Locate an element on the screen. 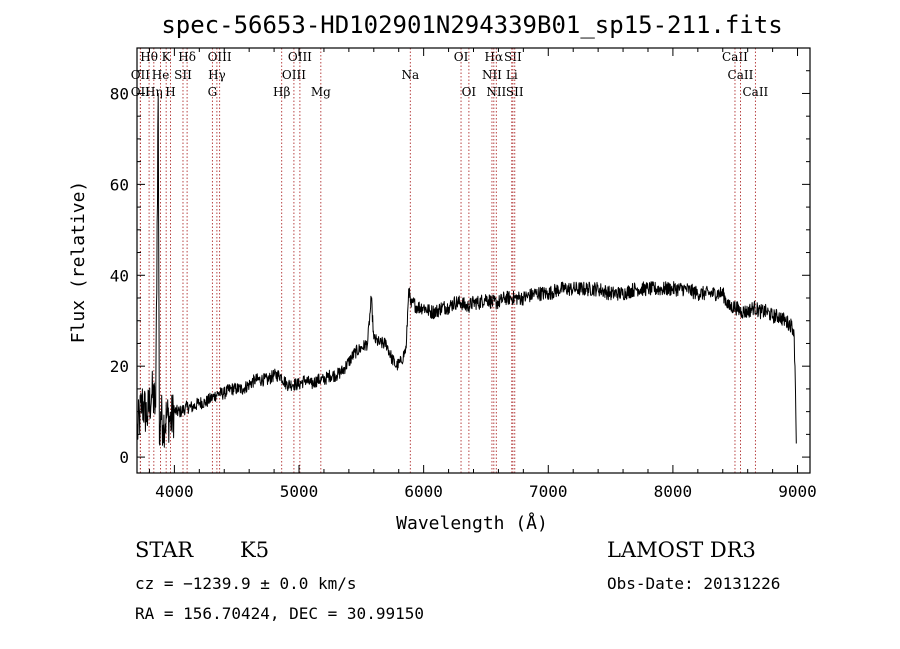 This screenshot has width=900, height=649. x-tick-label: 5000 is located at coordinates (299, 491).